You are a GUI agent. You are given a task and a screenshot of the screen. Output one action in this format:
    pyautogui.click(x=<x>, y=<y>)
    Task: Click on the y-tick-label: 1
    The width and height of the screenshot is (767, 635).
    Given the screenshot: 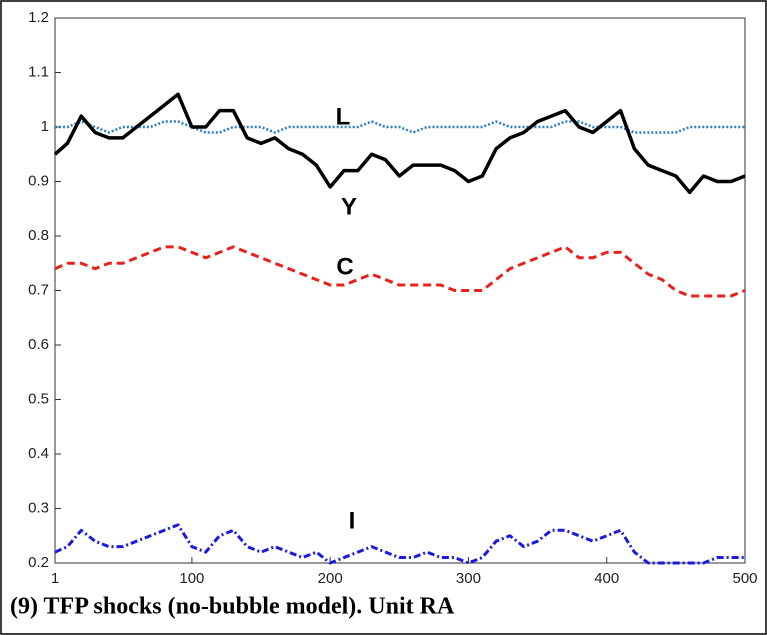 What is the action you would take?
    pyautogui.click(x=45, y=126)
    